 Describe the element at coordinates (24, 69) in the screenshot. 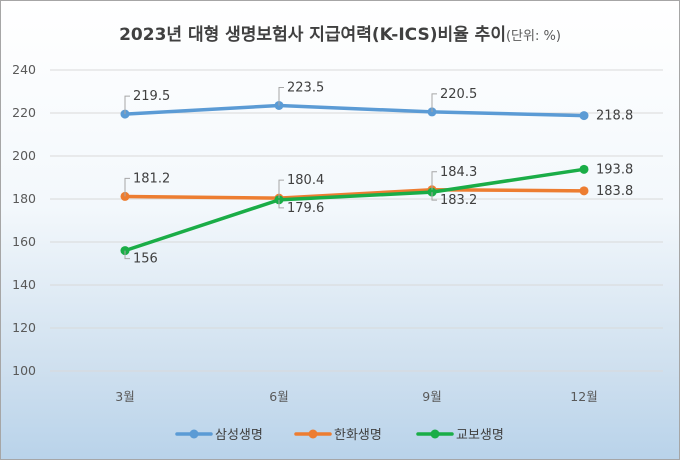

I see `y-tick-label: 240` at that location.